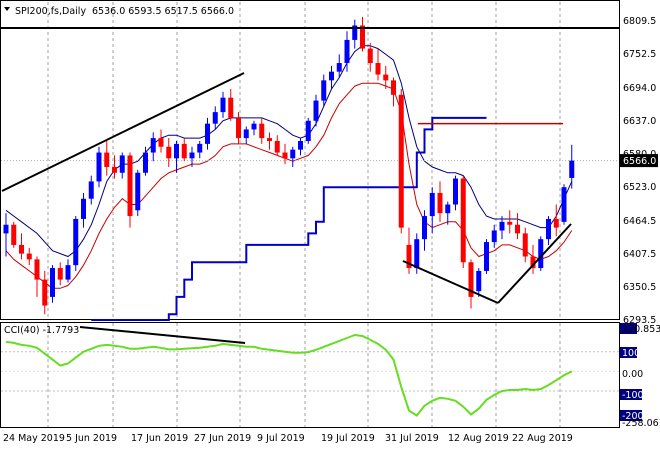 This screenshot has height=450, width=660. I want to click on rising-trendline, so click(123, 132).